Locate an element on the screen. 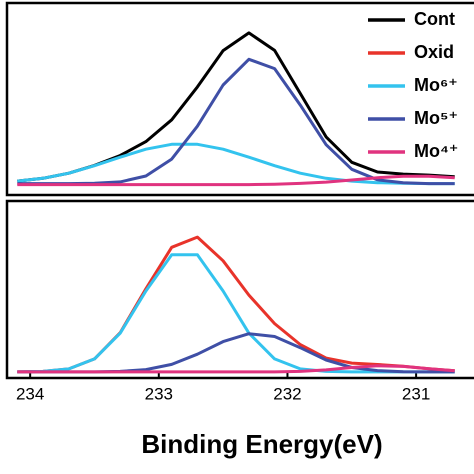  x-axis-label: Binding Energy(eV) is located at coordinates (261, 444).